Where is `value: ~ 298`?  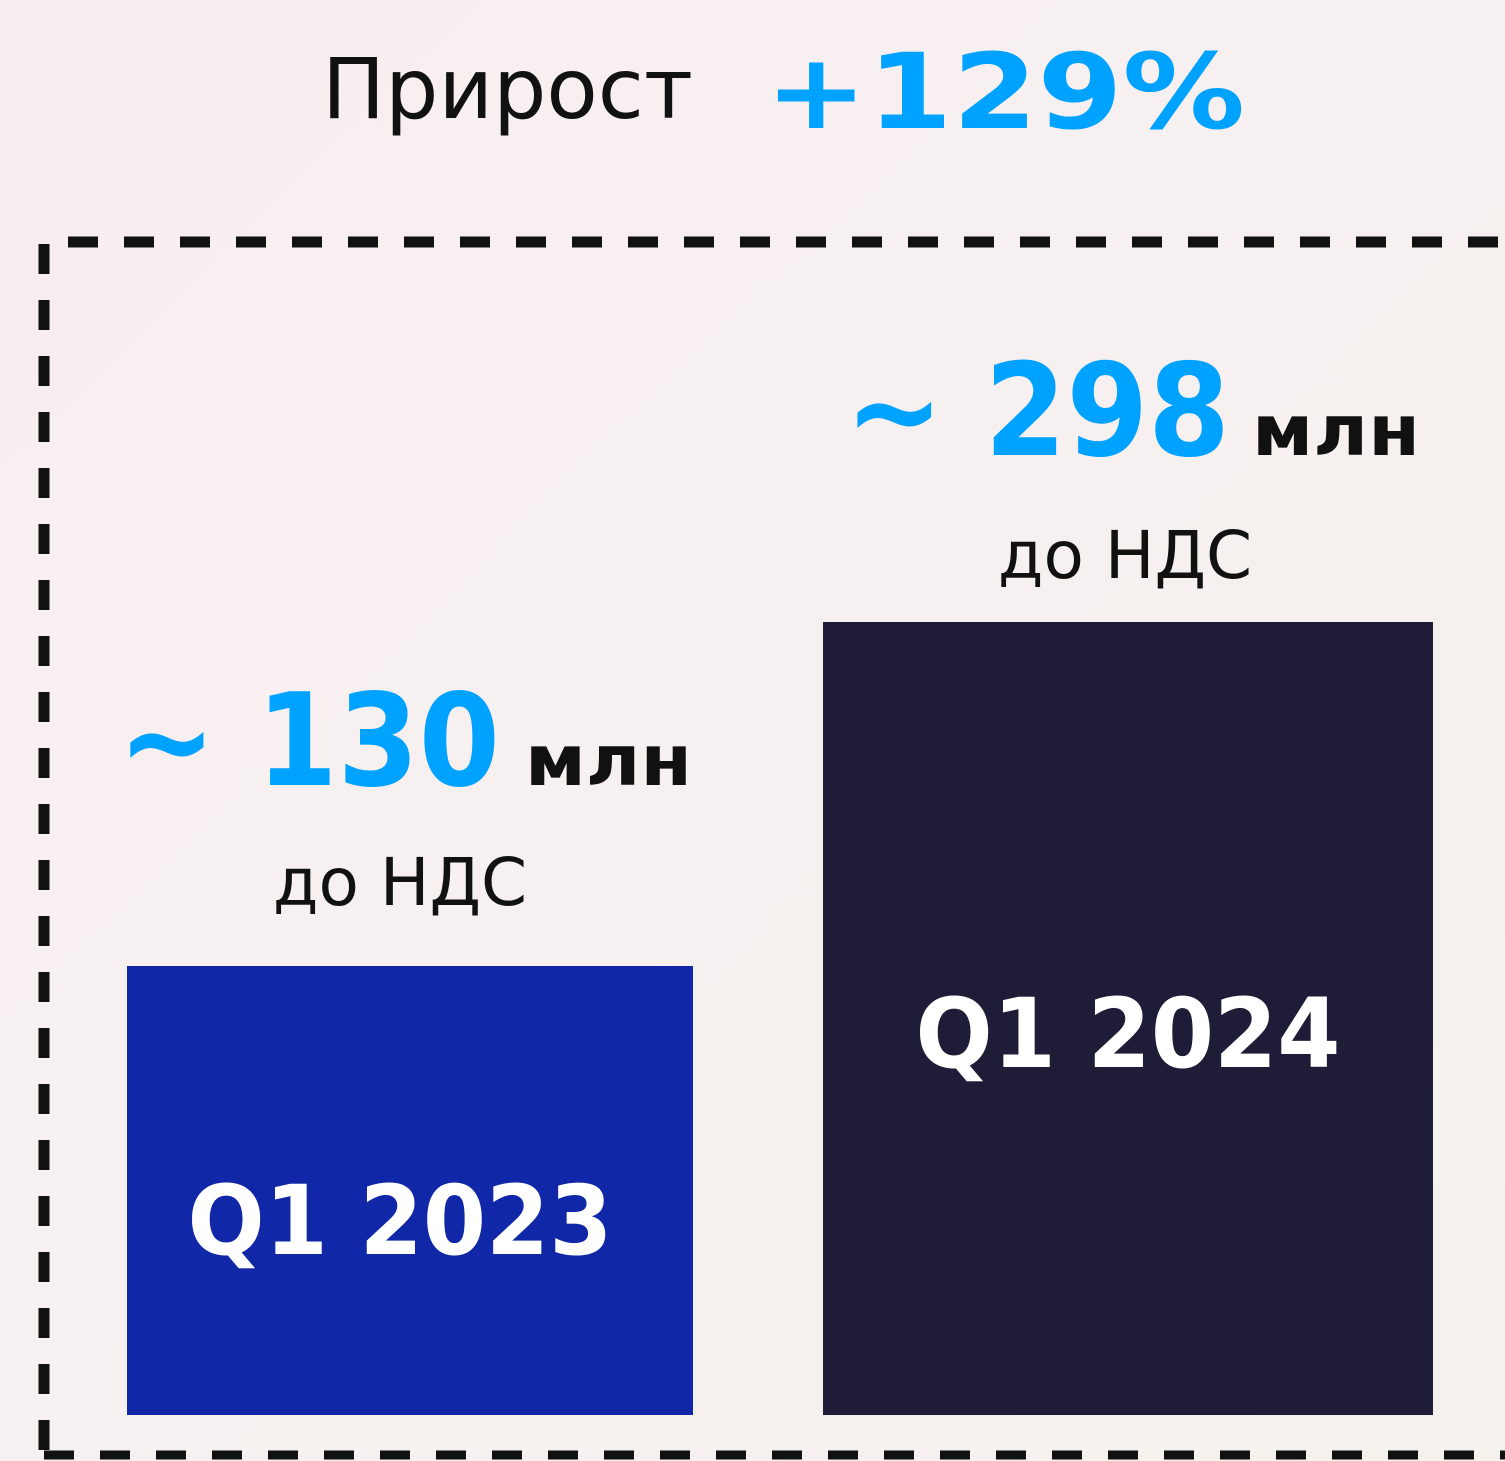
value: ~ 298 is located at coordinates (1037, 411).